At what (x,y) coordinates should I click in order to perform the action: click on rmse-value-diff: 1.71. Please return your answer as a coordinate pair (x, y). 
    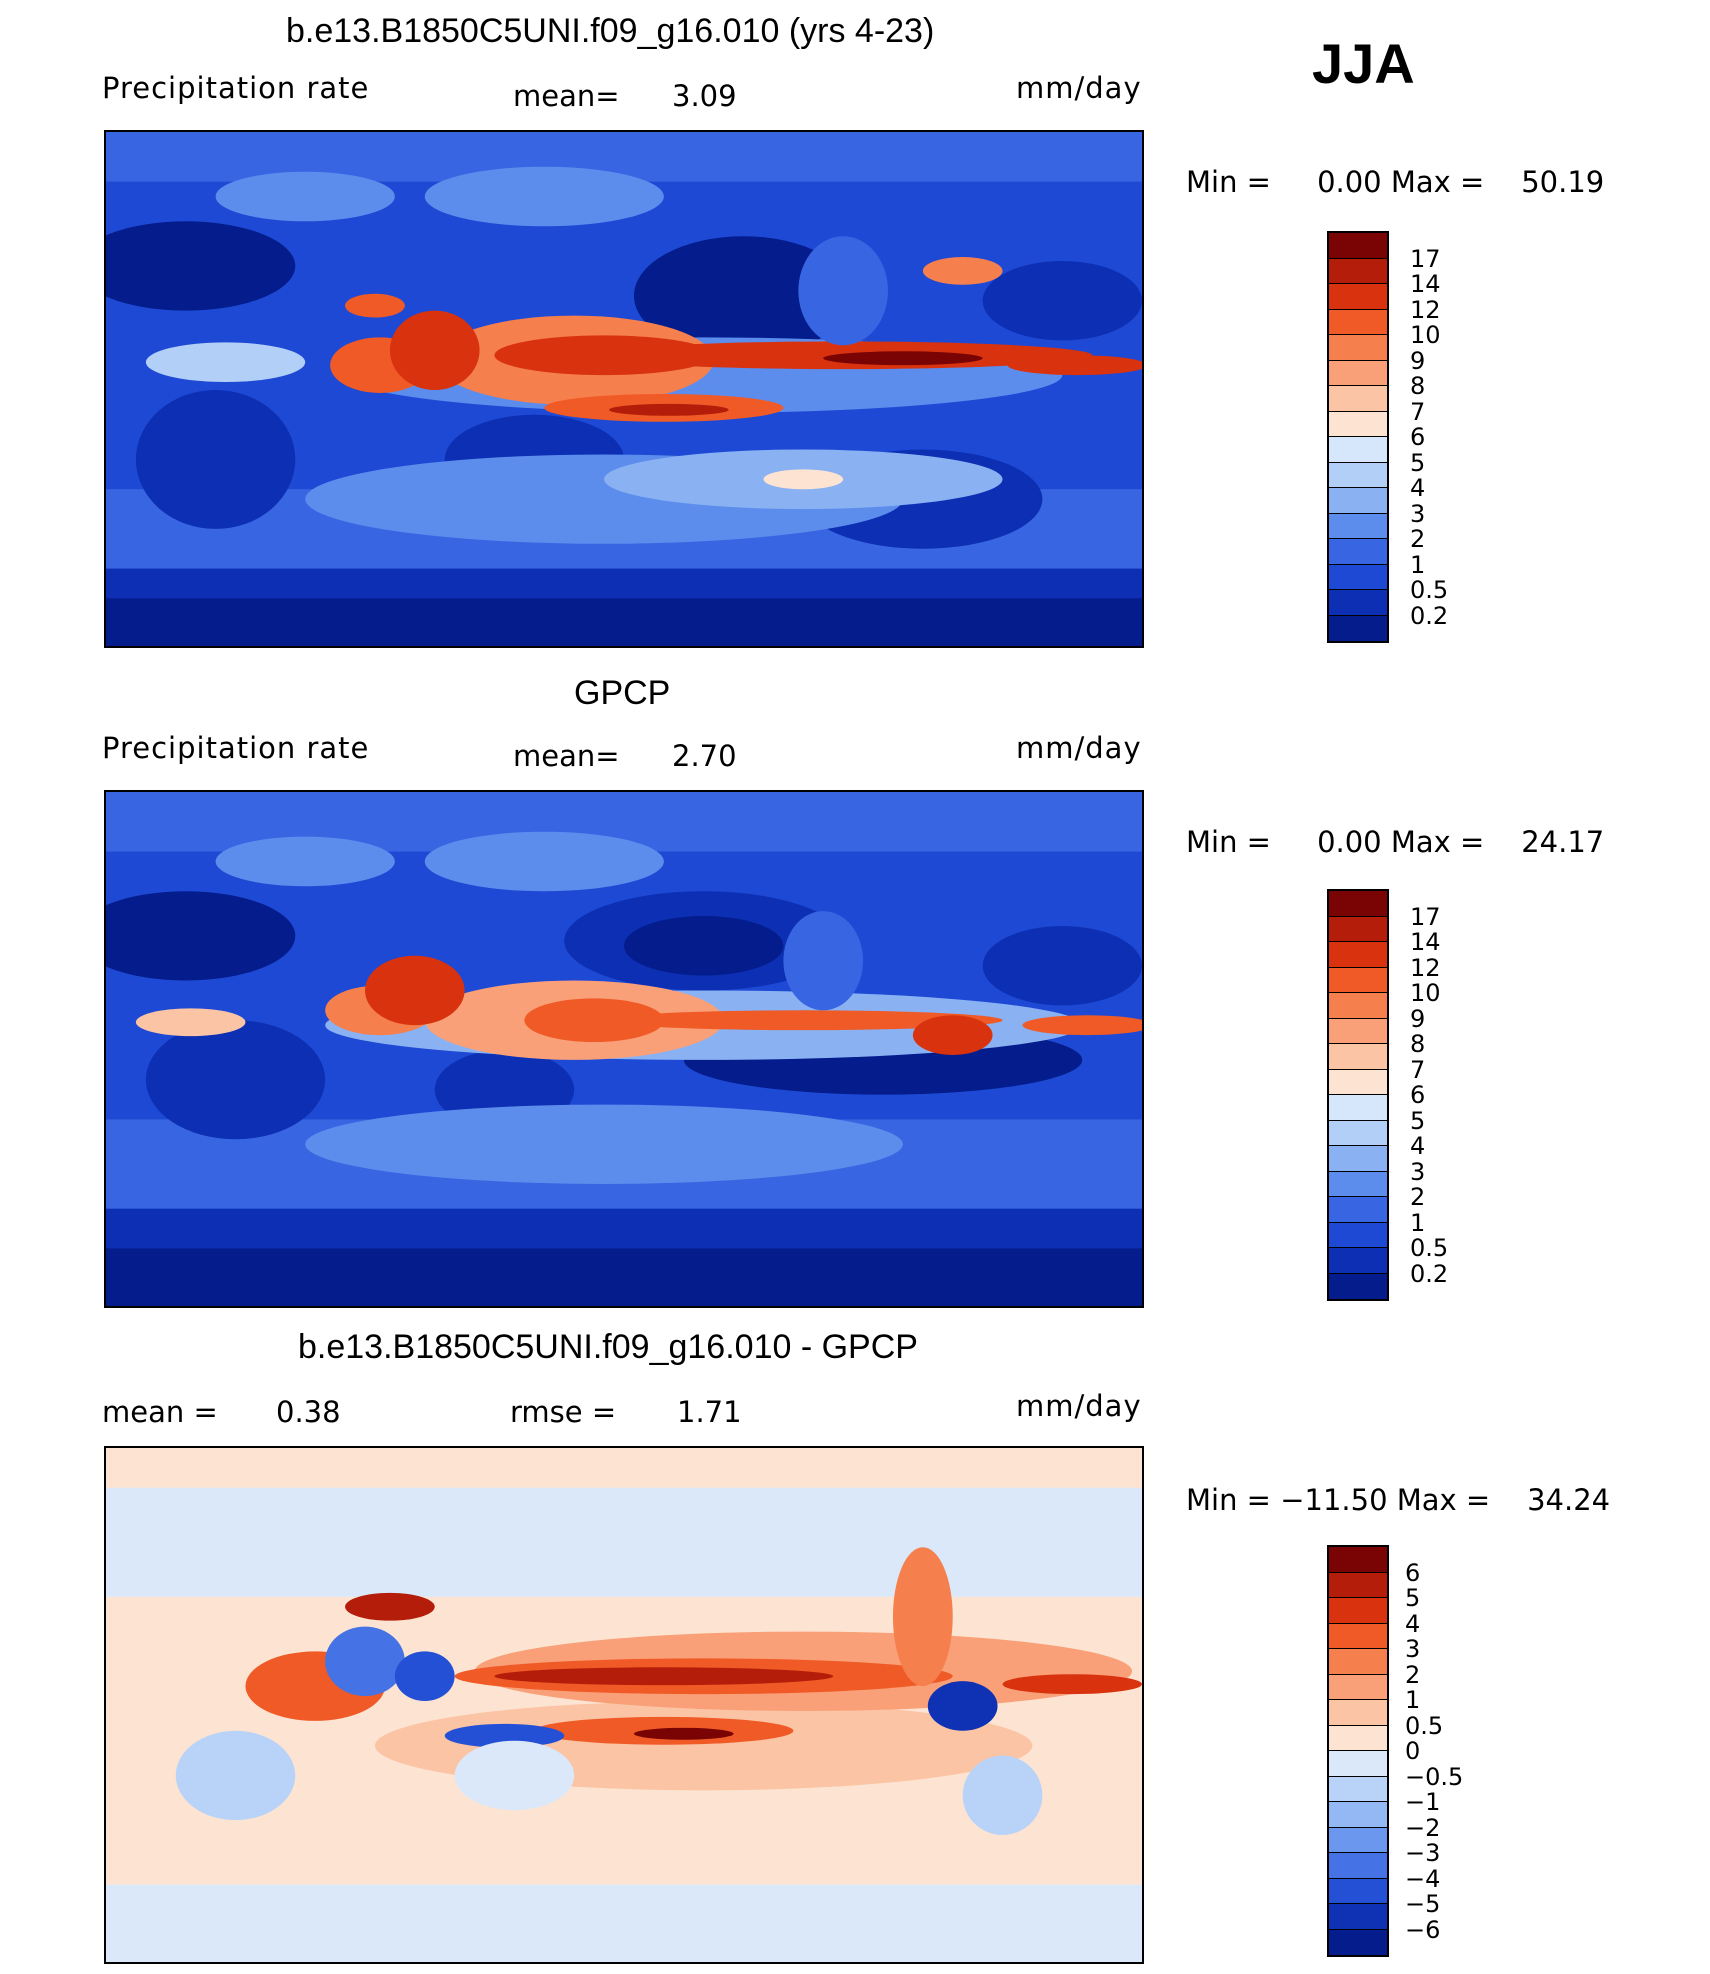
    Looking at the image, I should click on (709, 1412).